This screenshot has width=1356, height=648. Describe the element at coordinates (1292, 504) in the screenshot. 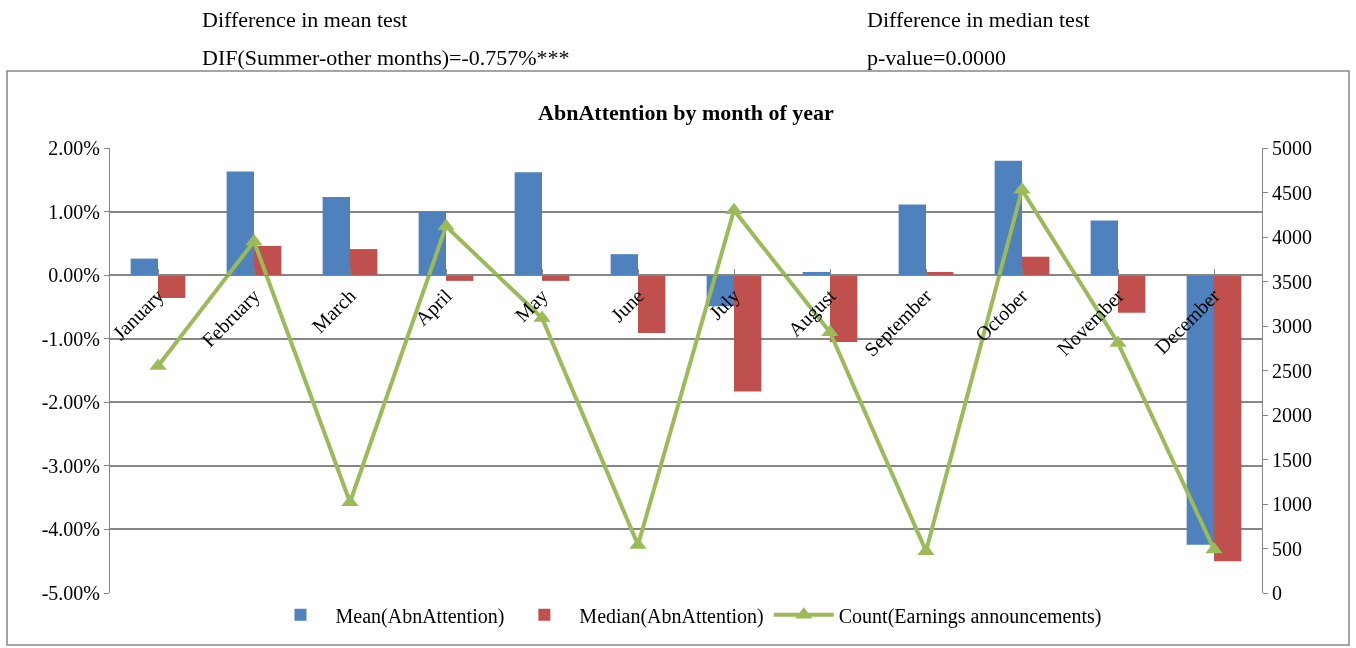

I see `y2-tick-label: 1000` at that location.